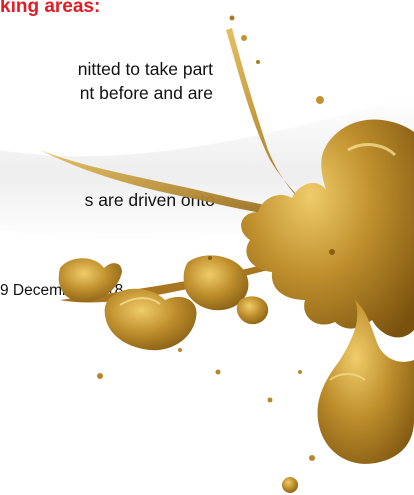 The image size is (414, 495). What do you see at coordinates (50, 8) in the screenshot?
I see `slide-heading: king areas:` at bounding box center [50, 8].